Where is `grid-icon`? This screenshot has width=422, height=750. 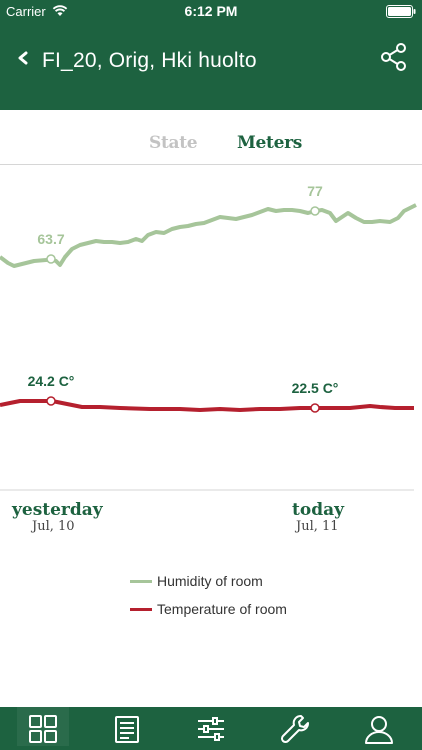
grid-icon is located at coordinates (43, 729).